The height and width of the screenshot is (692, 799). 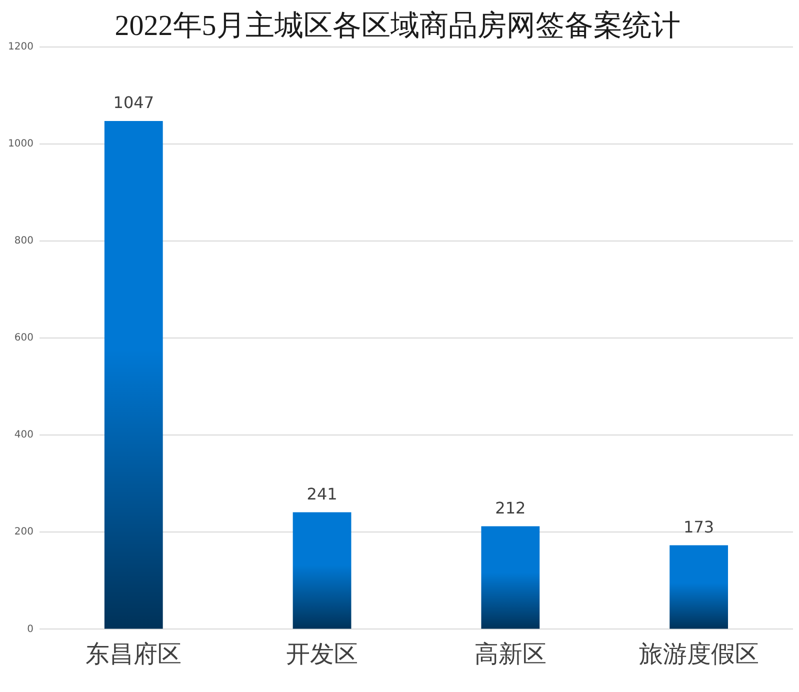 What do you see at coordinates (24, 532) in the screenshot?
I see `y-tick-label: 200` at bounding box center [24, 532].